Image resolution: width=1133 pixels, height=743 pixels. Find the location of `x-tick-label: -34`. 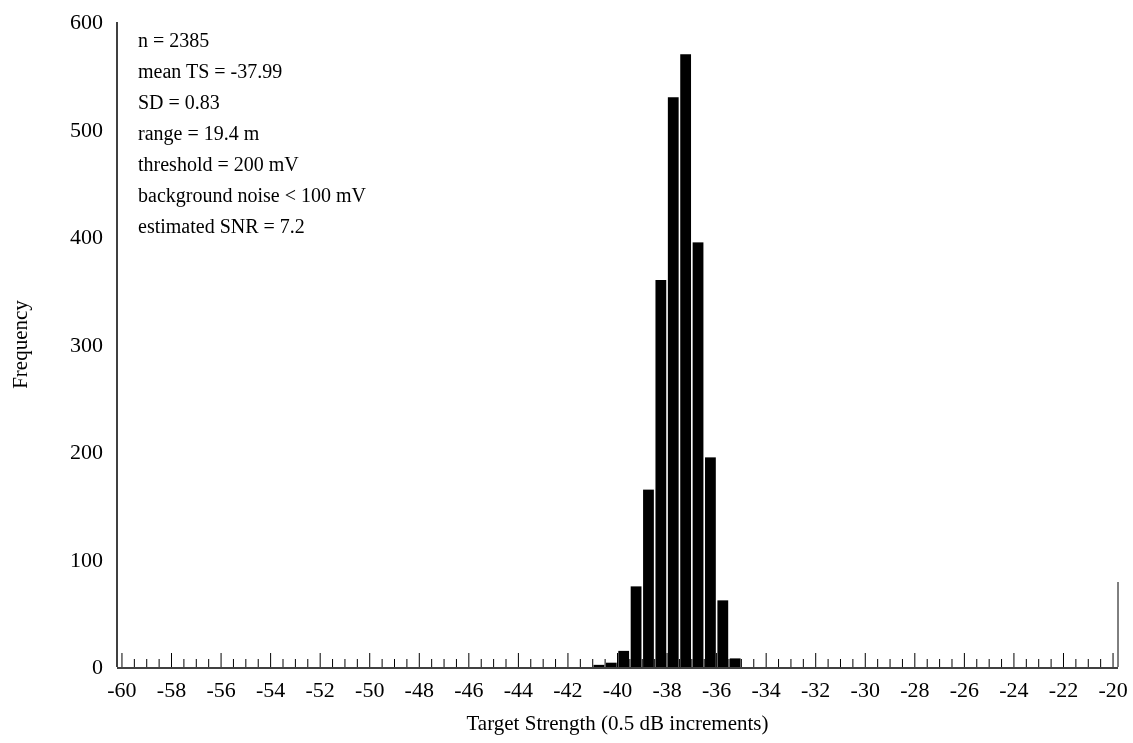

x-tick-label: -34 is located at coordinates (766, 689).